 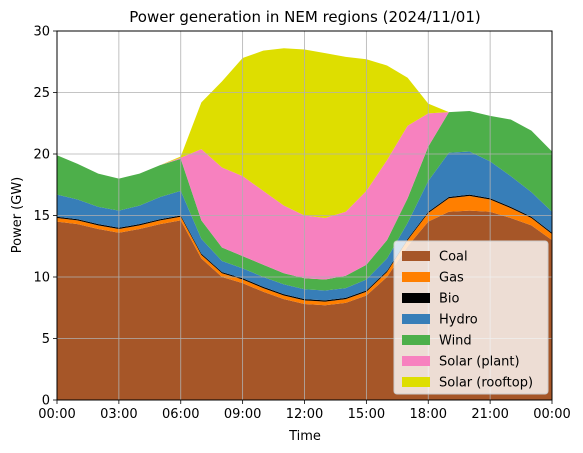 What do you see at coordinates (41, 93) in the screenshot?
I see `y-tick-label: 25` at bounding box center [41, 93].